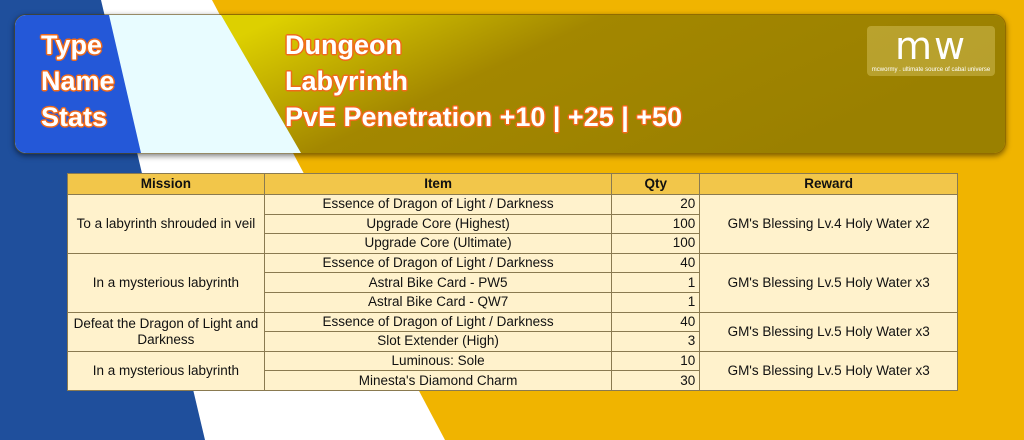  I want to click on table-row: Upgrade Core (Ultimate) 100, so click(513, 243).